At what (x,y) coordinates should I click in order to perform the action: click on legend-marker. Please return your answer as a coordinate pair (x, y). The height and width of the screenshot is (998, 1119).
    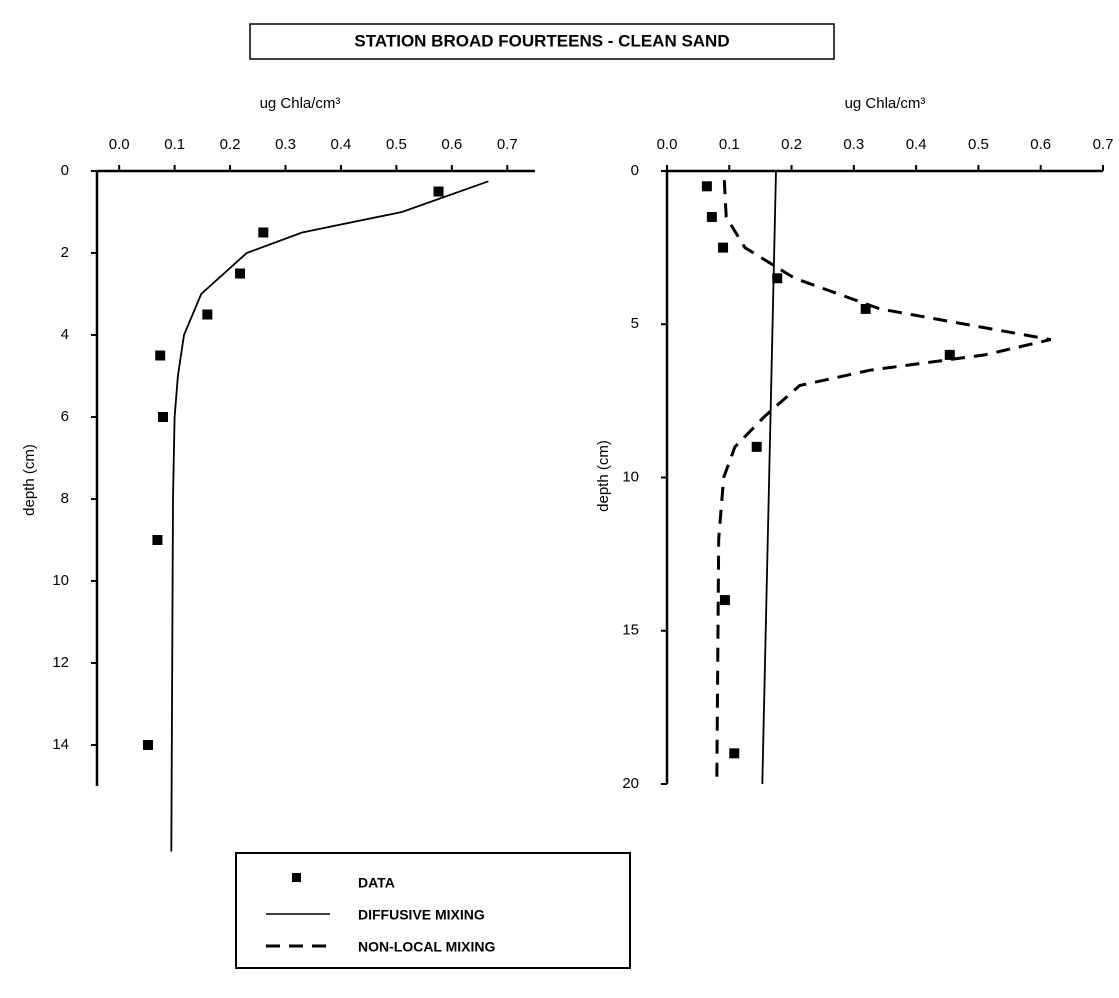
    Looking at the image, I should click on (296, 877).